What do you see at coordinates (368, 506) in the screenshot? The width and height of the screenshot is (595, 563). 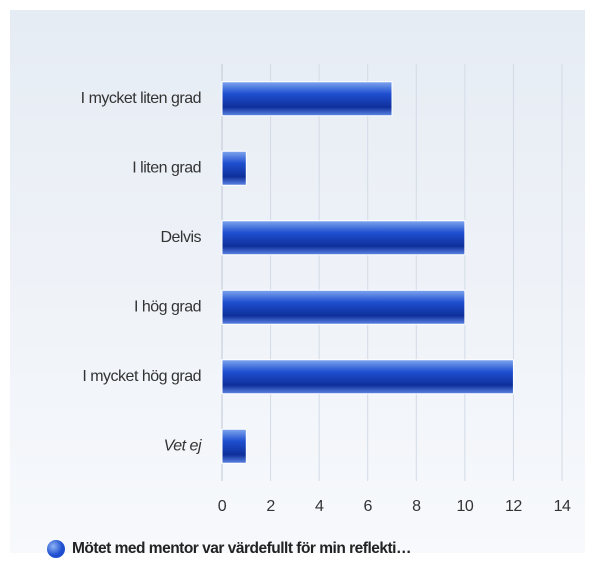 I see `x-tick-label: 6` at bounding box center [368, 506].